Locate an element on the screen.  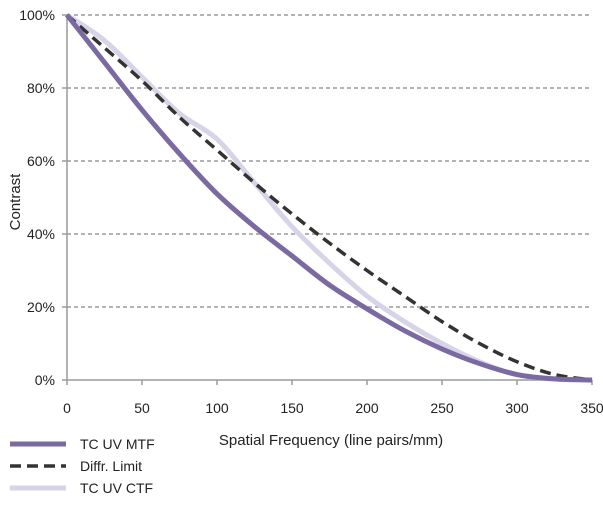
y-tick-label: 0% is located at coordinates (45, 380).